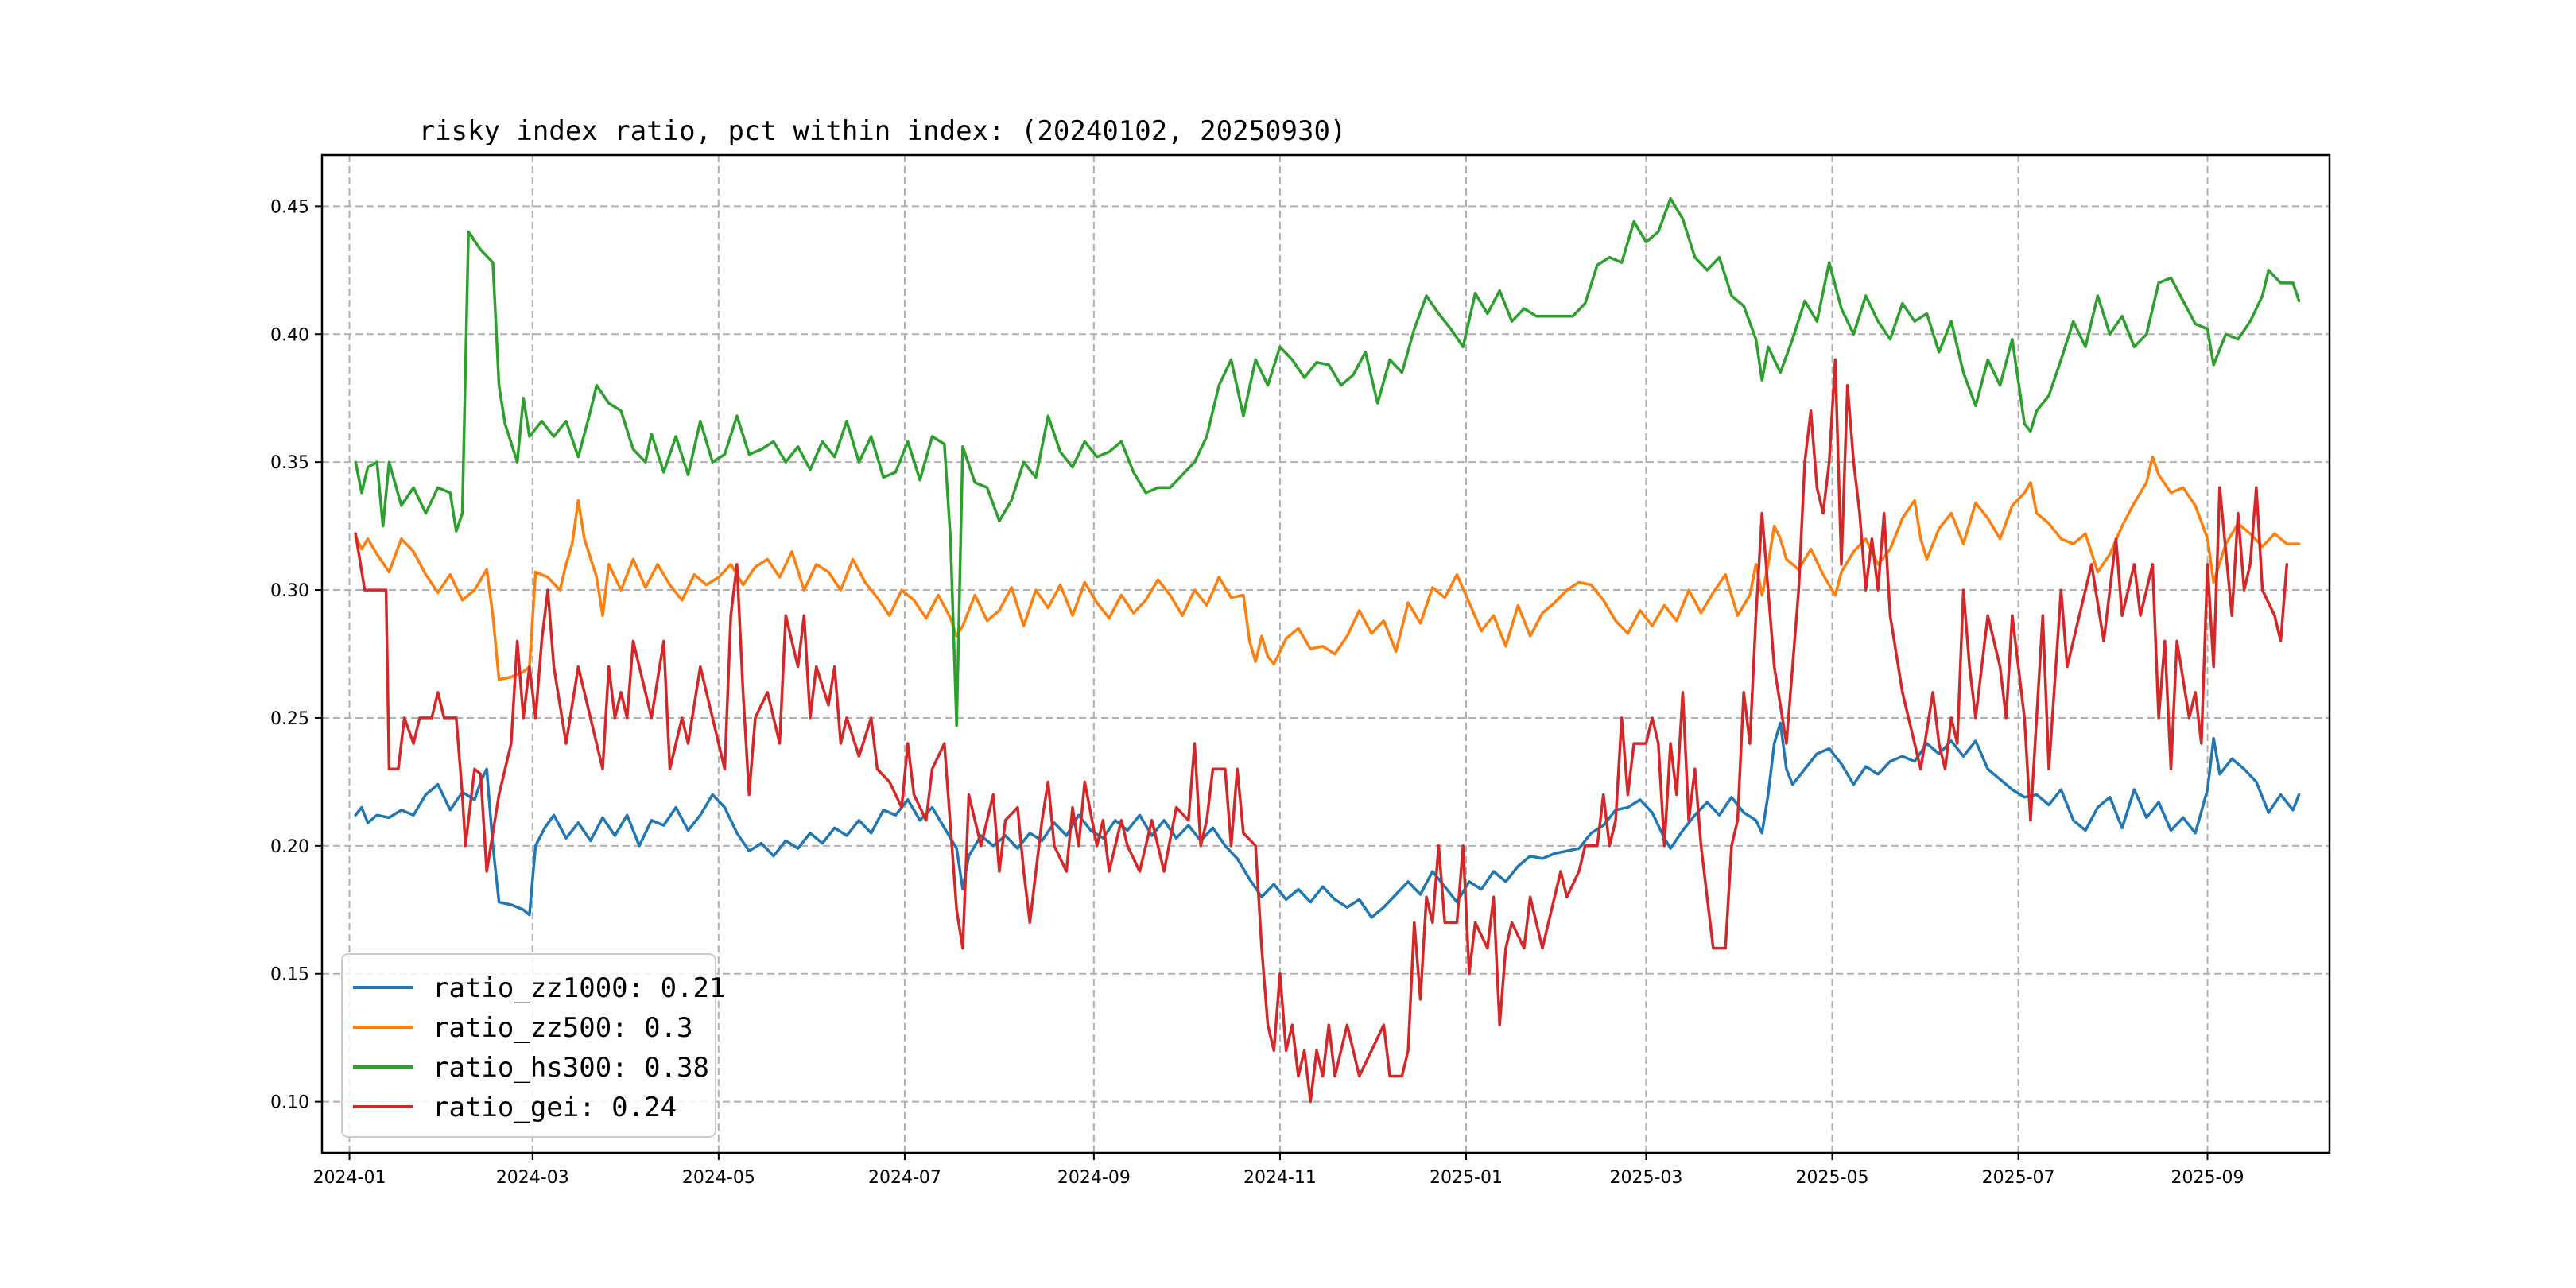 The width and height of the screenshot is (2576, 1288). What do you see at coordinates (1833, 1178) in the screenshot?
I see `x-tick-label: 2025-05` at bounding box center [1833, 1178].